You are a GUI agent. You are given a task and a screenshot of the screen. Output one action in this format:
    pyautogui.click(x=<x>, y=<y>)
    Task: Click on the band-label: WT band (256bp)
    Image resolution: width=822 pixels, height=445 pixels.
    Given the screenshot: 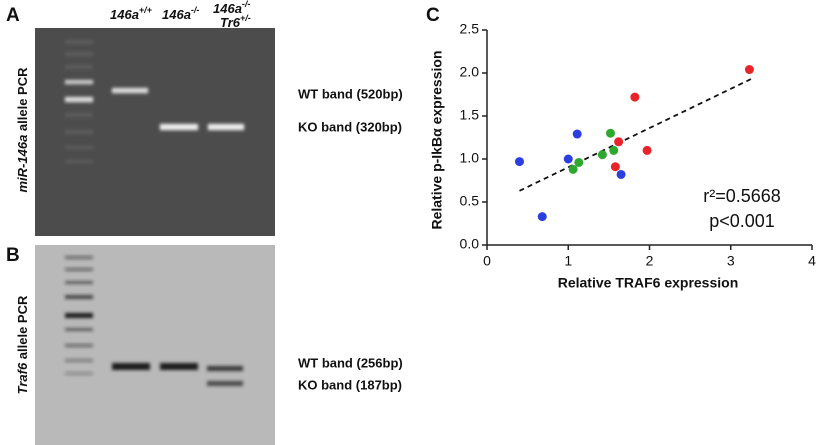 What is the action you would take?
    pyautogui.click(x=350, y=362)
    